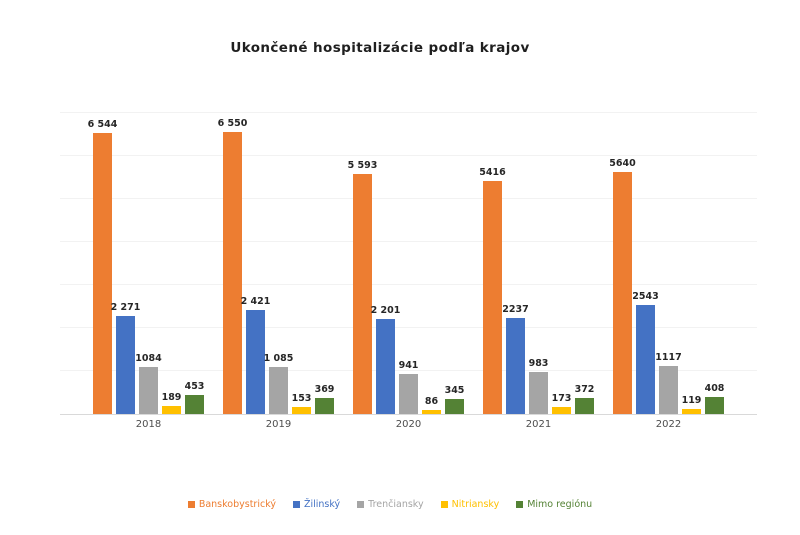 This screenshot has width=800, height=535. What do you see at coordinates (584, 389) in the screenshot?
I see `data-label-mimo-regionu-2021: 372` at bounding box center [584, 389].